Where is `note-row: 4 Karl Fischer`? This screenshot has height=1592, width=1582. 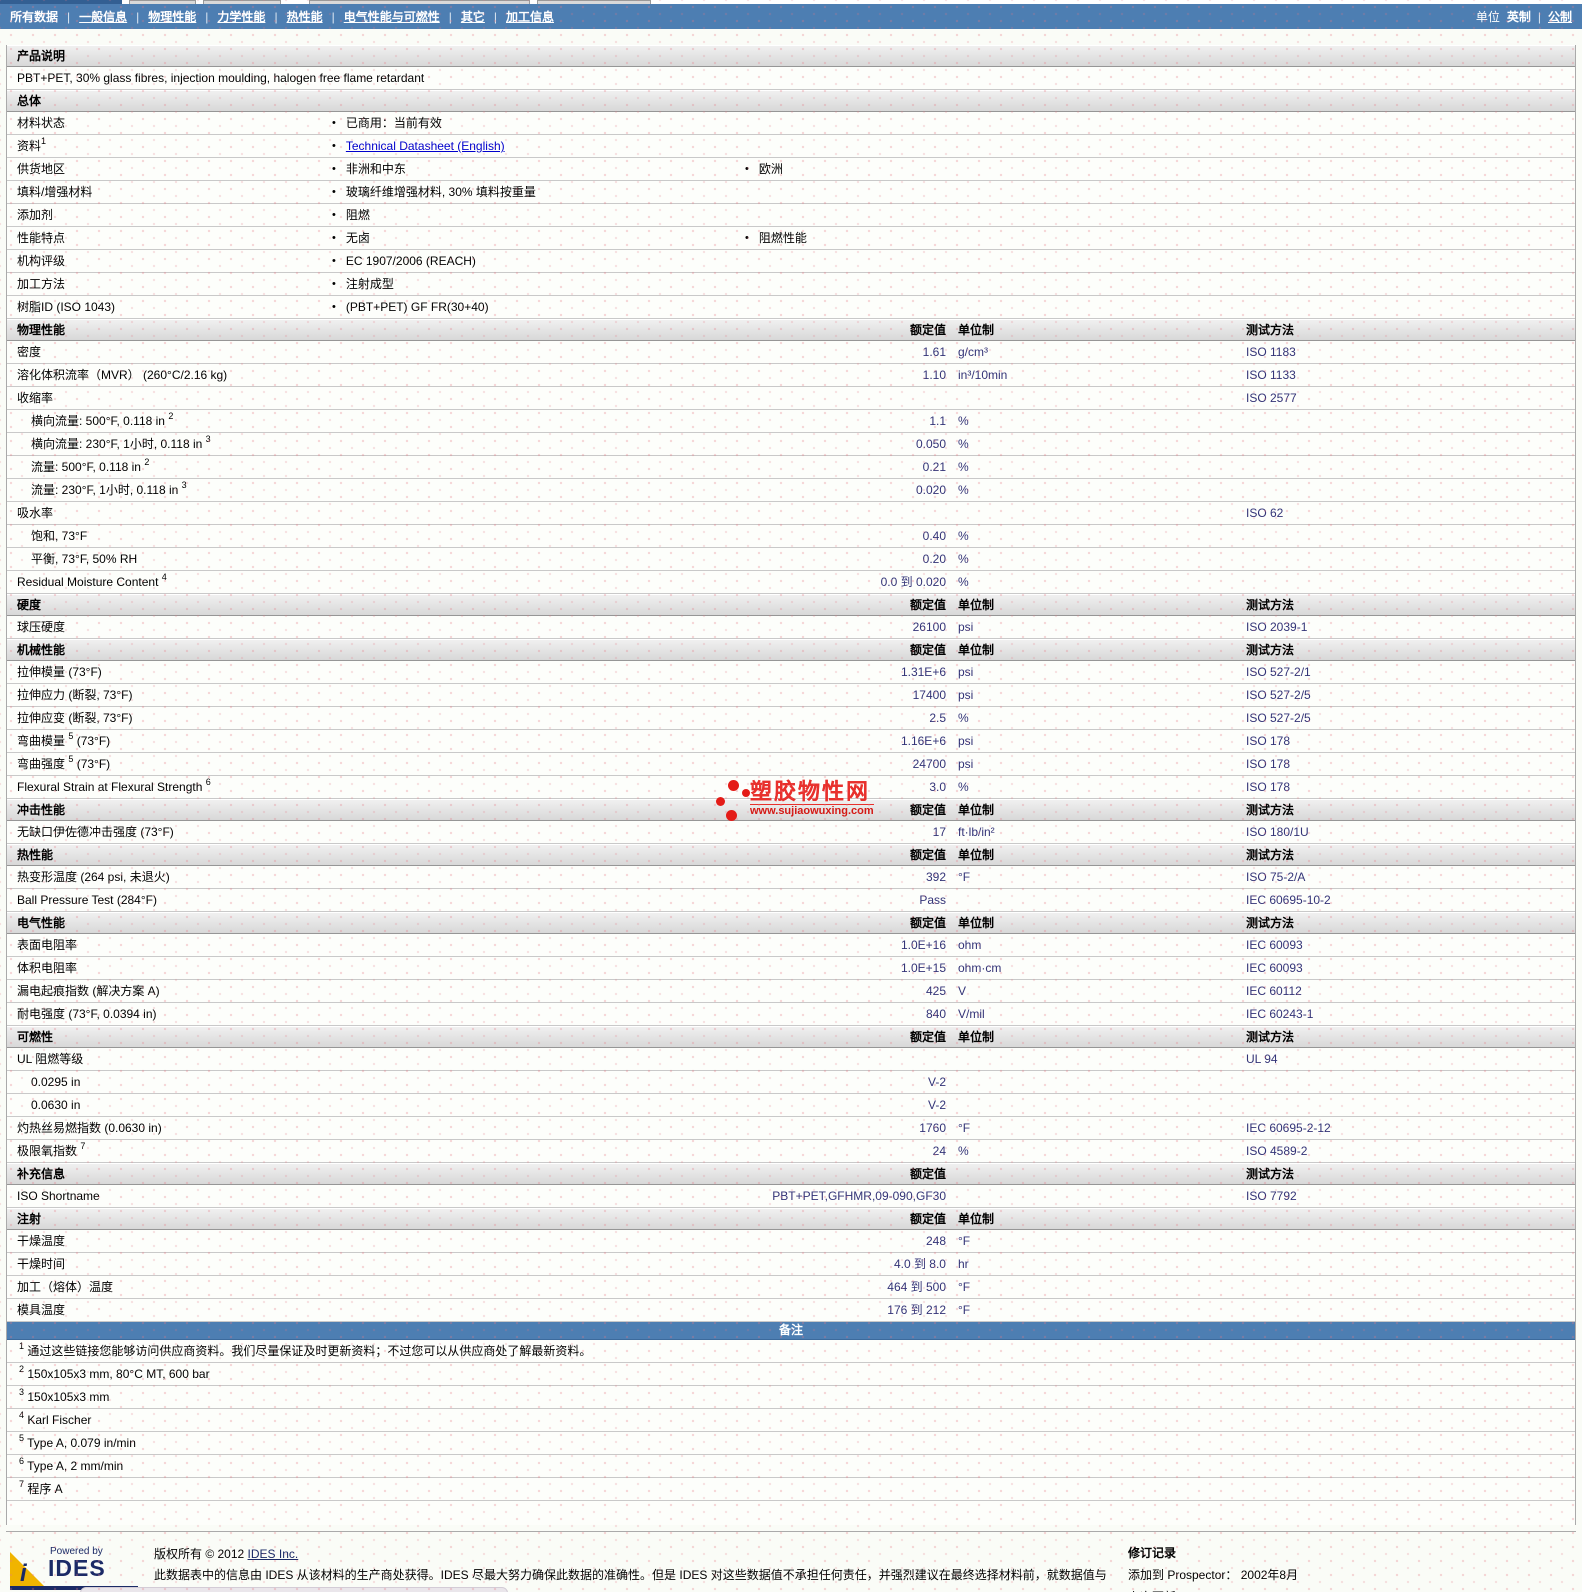
note-row: 4 Karl Fischer is located at coordinates (791, 1420).